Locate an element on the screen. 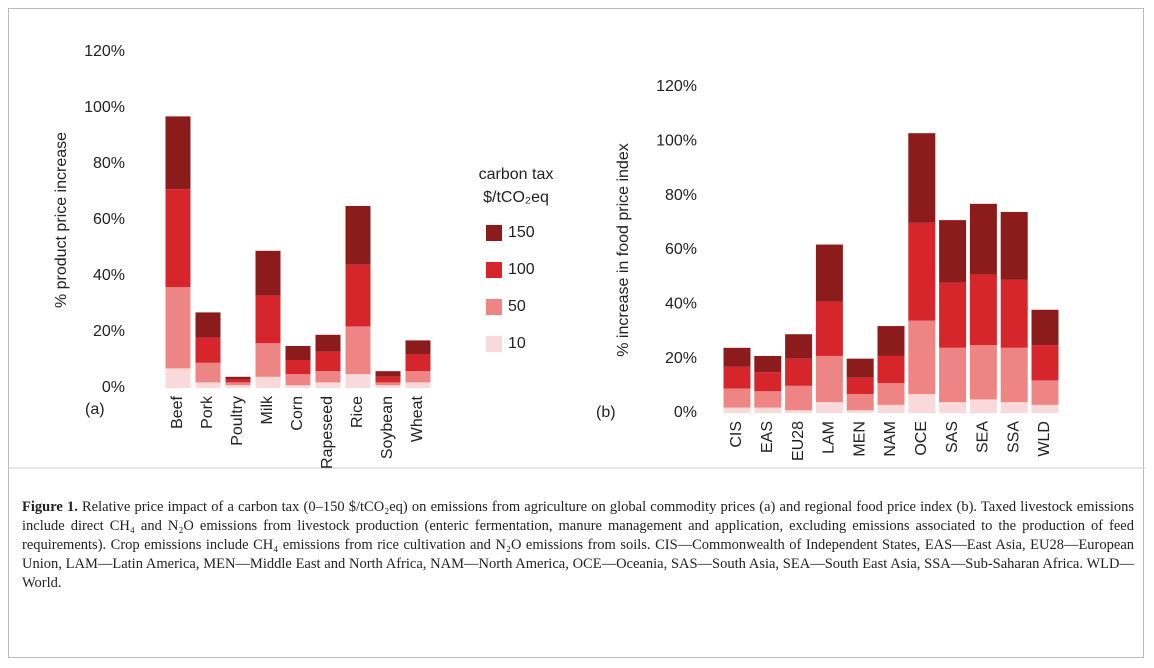 This screenshot has width=1154, height=668. panel-label: (a) is located at coordinates (95, 409).